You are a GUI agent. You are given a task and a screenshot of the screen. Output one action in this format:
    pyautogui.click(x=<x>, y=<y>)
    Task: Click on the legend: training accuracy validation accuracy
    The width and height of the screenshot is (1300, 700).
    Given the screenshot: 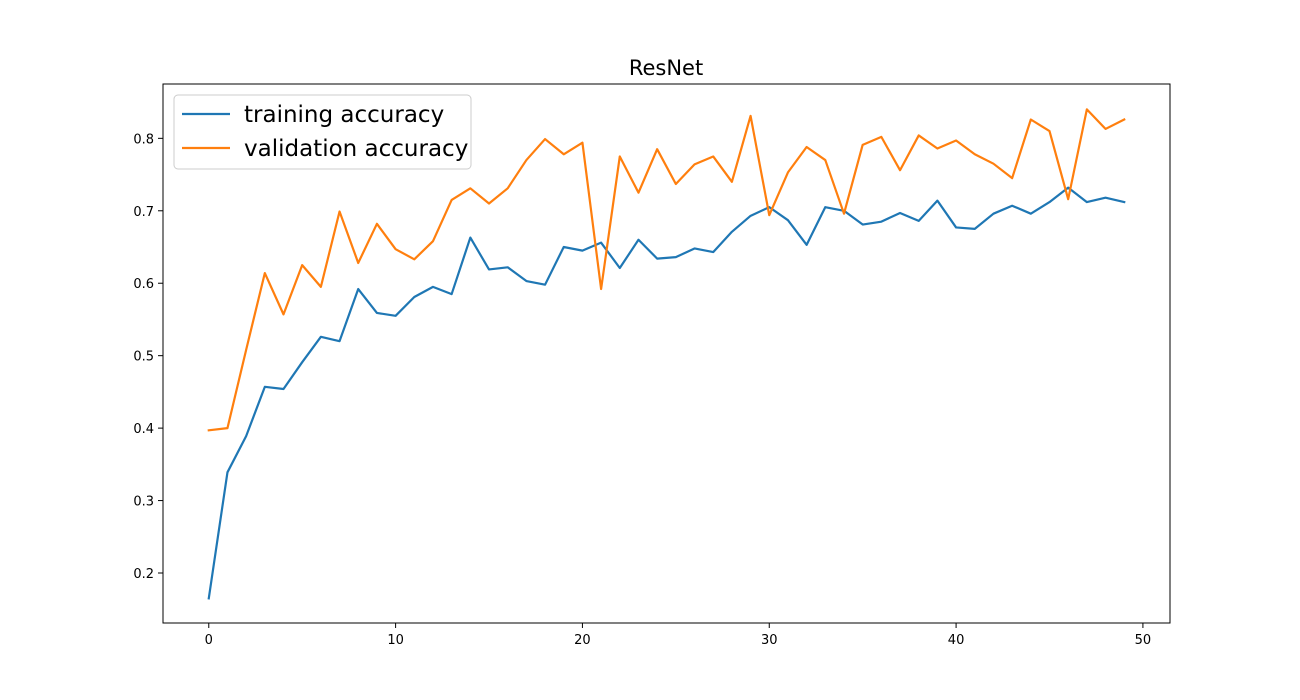 What is the action you would take?
    pyautogui.click(x=322, y=132)
    